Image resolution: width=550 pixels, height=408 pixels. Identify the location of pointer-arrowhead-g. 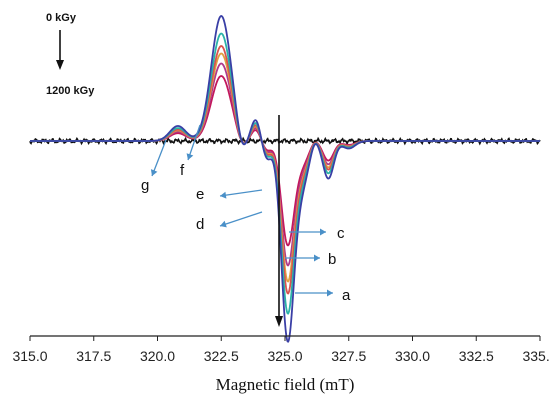
(154, 172).